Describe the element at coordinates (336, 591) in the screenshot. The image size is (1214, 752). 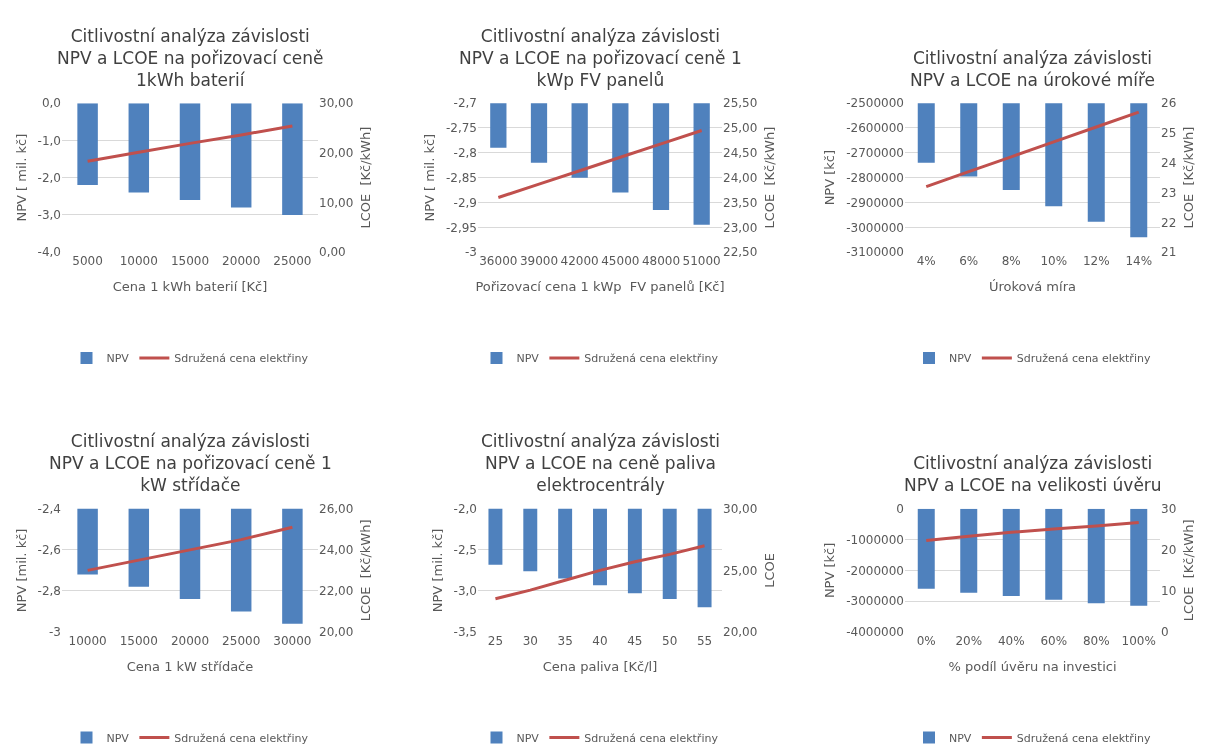
I see `y2-tick-label: 22,00` at that location.